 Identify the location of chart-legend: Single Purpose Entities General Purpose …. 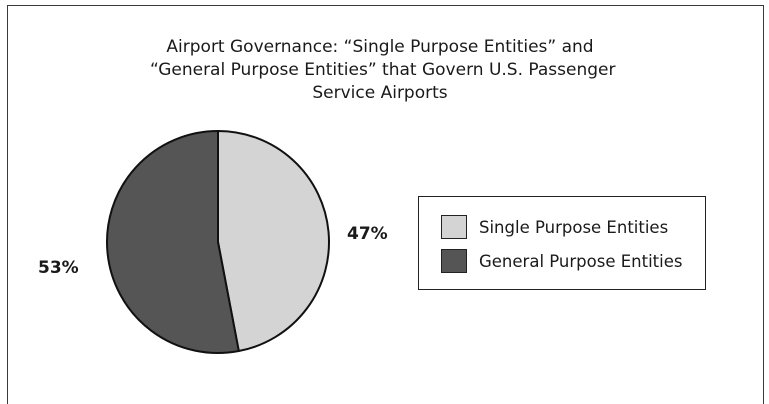
(562, 243).